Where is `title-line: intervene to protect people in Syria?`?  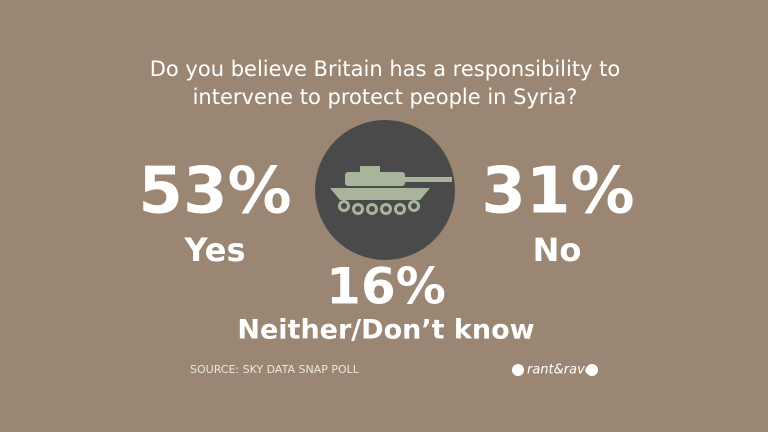 title-line: intervene to protect people in Syria? is located at coordinates (385, 97).